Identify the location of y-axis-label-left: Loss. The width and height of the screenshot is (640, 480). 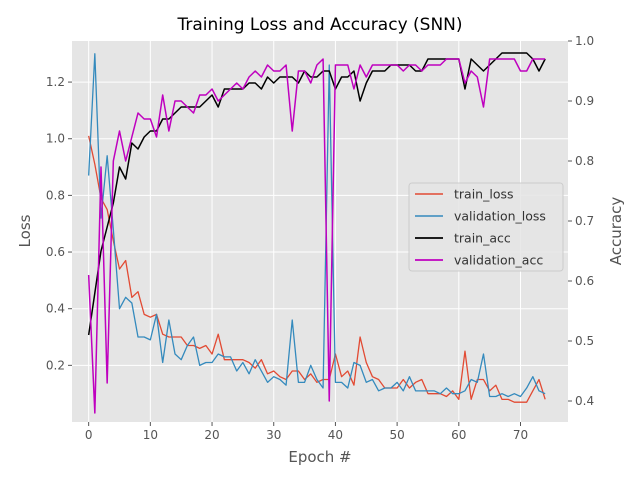
(25, 230).